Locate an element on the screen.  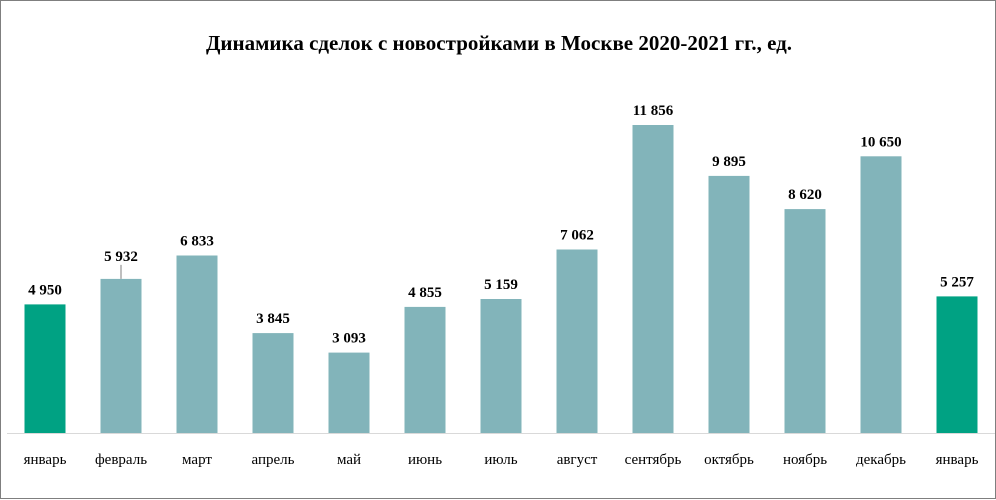
x-tick-label-4: май is located at coordinates (349, 460).